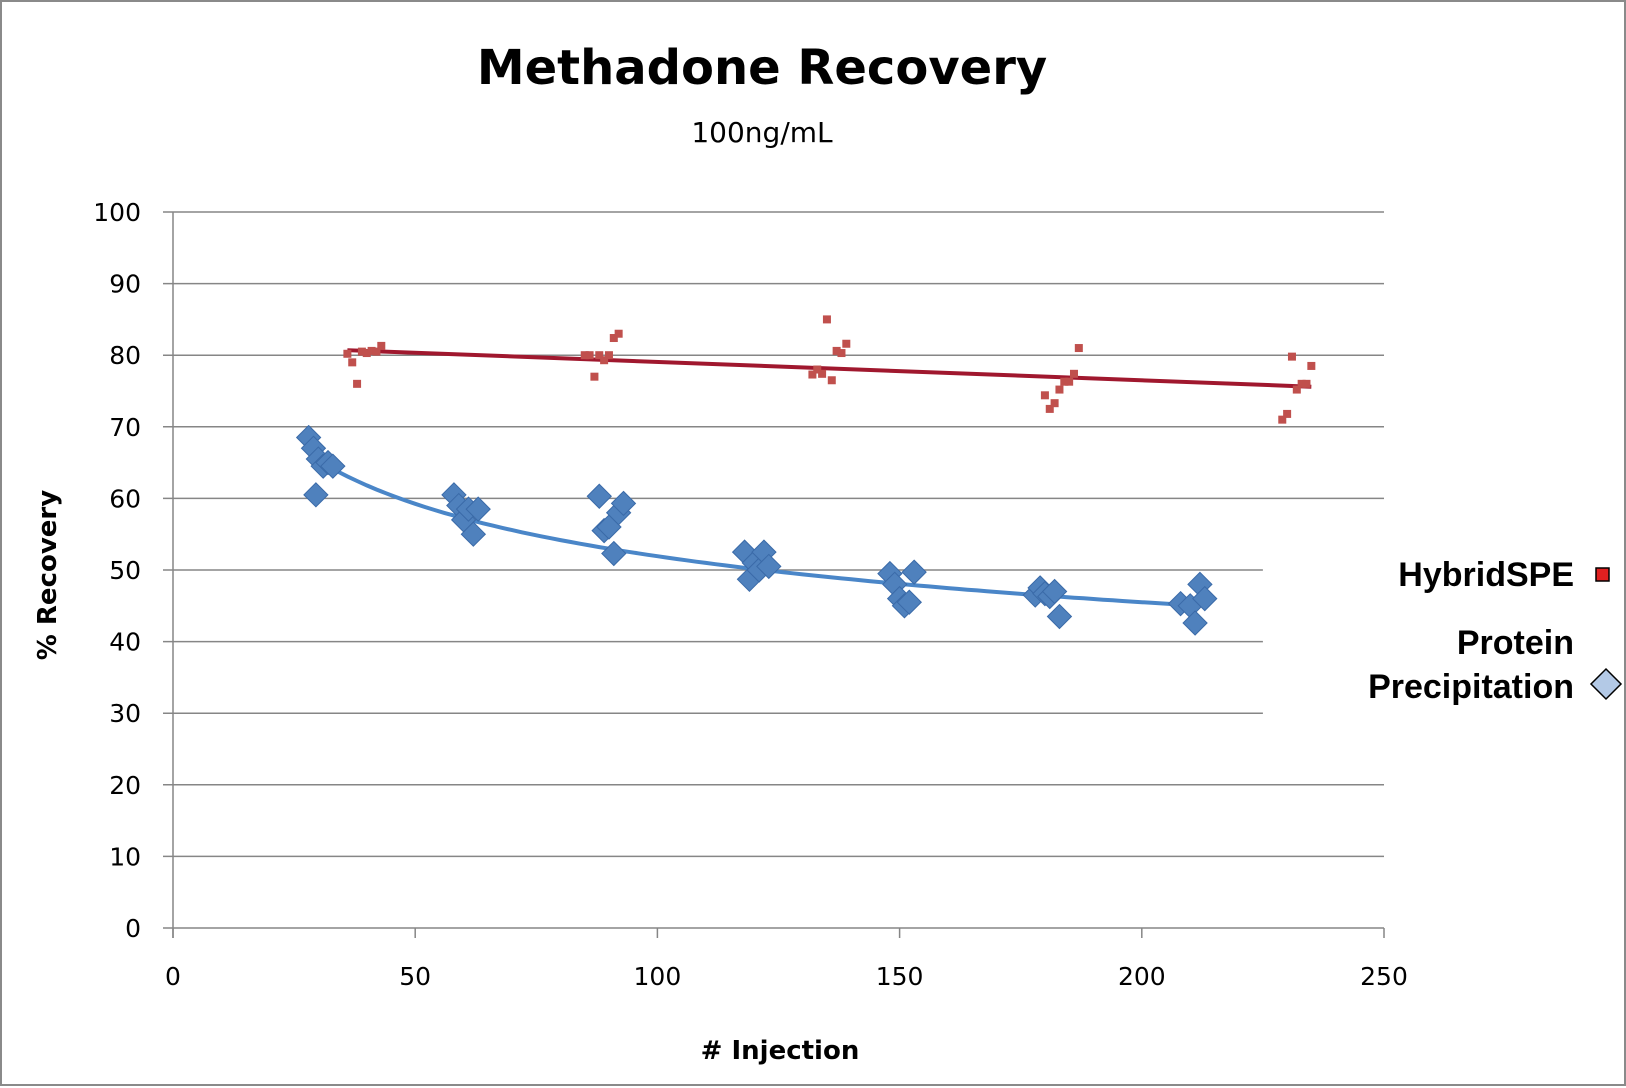 Image resolution: width=1626 pixels, height=1088 pixels. Describe the element at coordinates (125, 785) in the screenshot. I see `y-tick-label: 20` at that location.